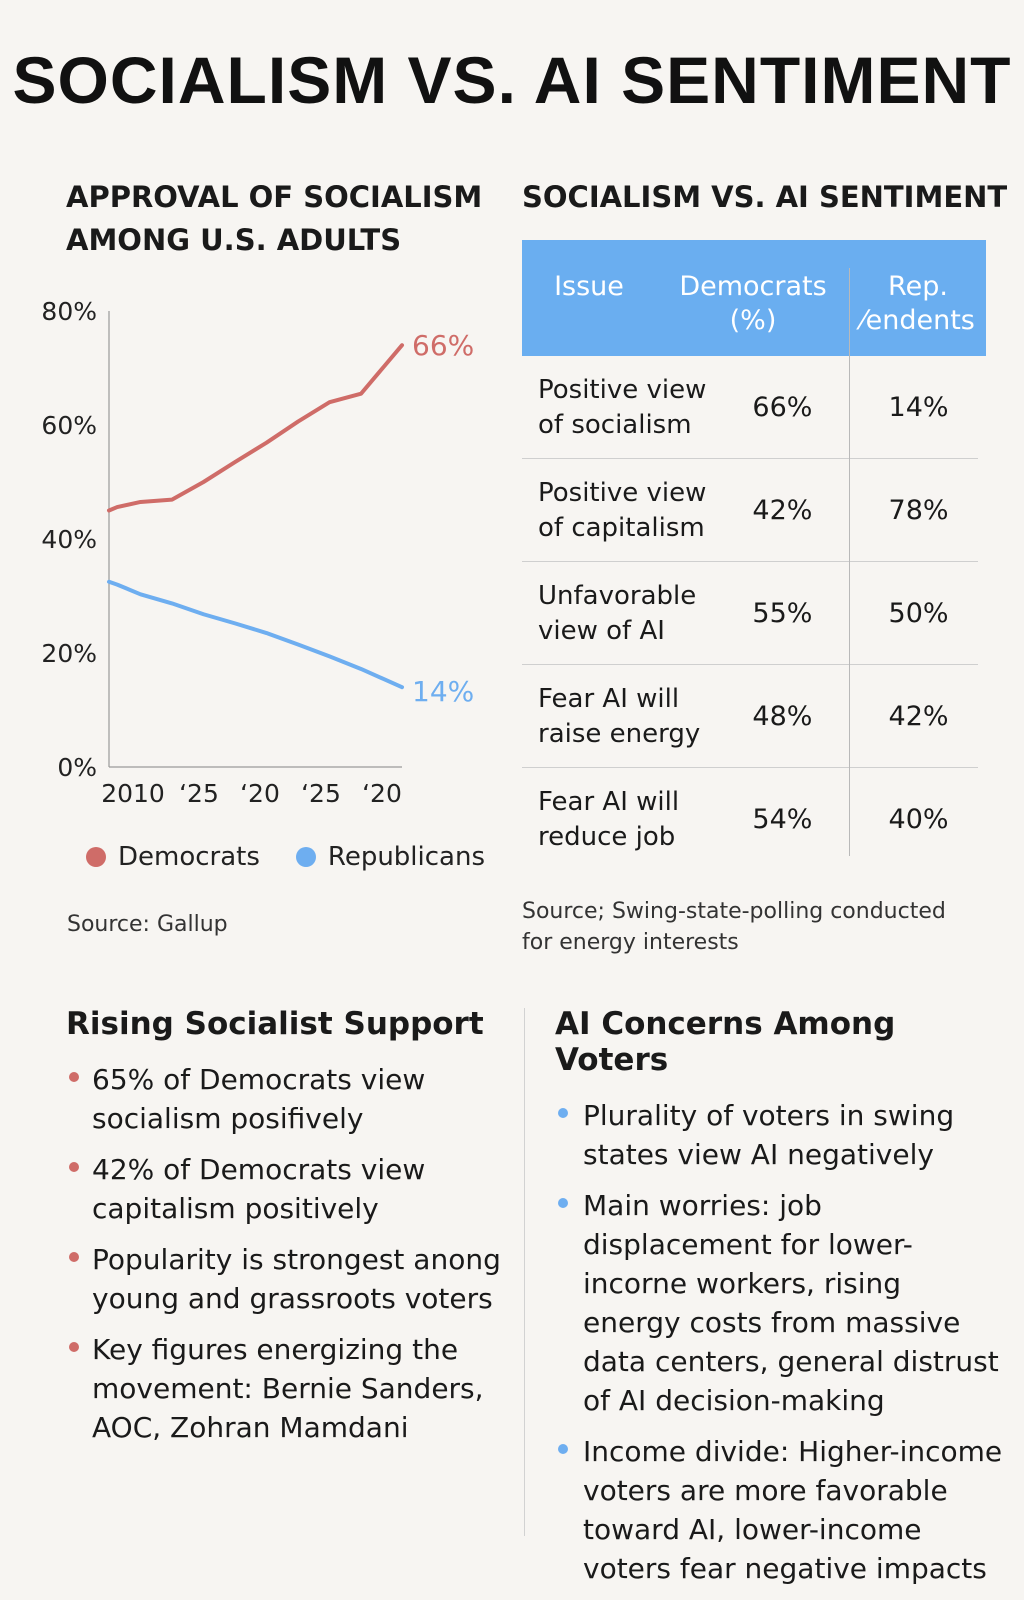 The height and width of the screenshot is (1600, 1024). What do you see at coordinates (918, 613) in the screenshot?
I see `cell-republicans: 50%` at bounding box center [918, 613].